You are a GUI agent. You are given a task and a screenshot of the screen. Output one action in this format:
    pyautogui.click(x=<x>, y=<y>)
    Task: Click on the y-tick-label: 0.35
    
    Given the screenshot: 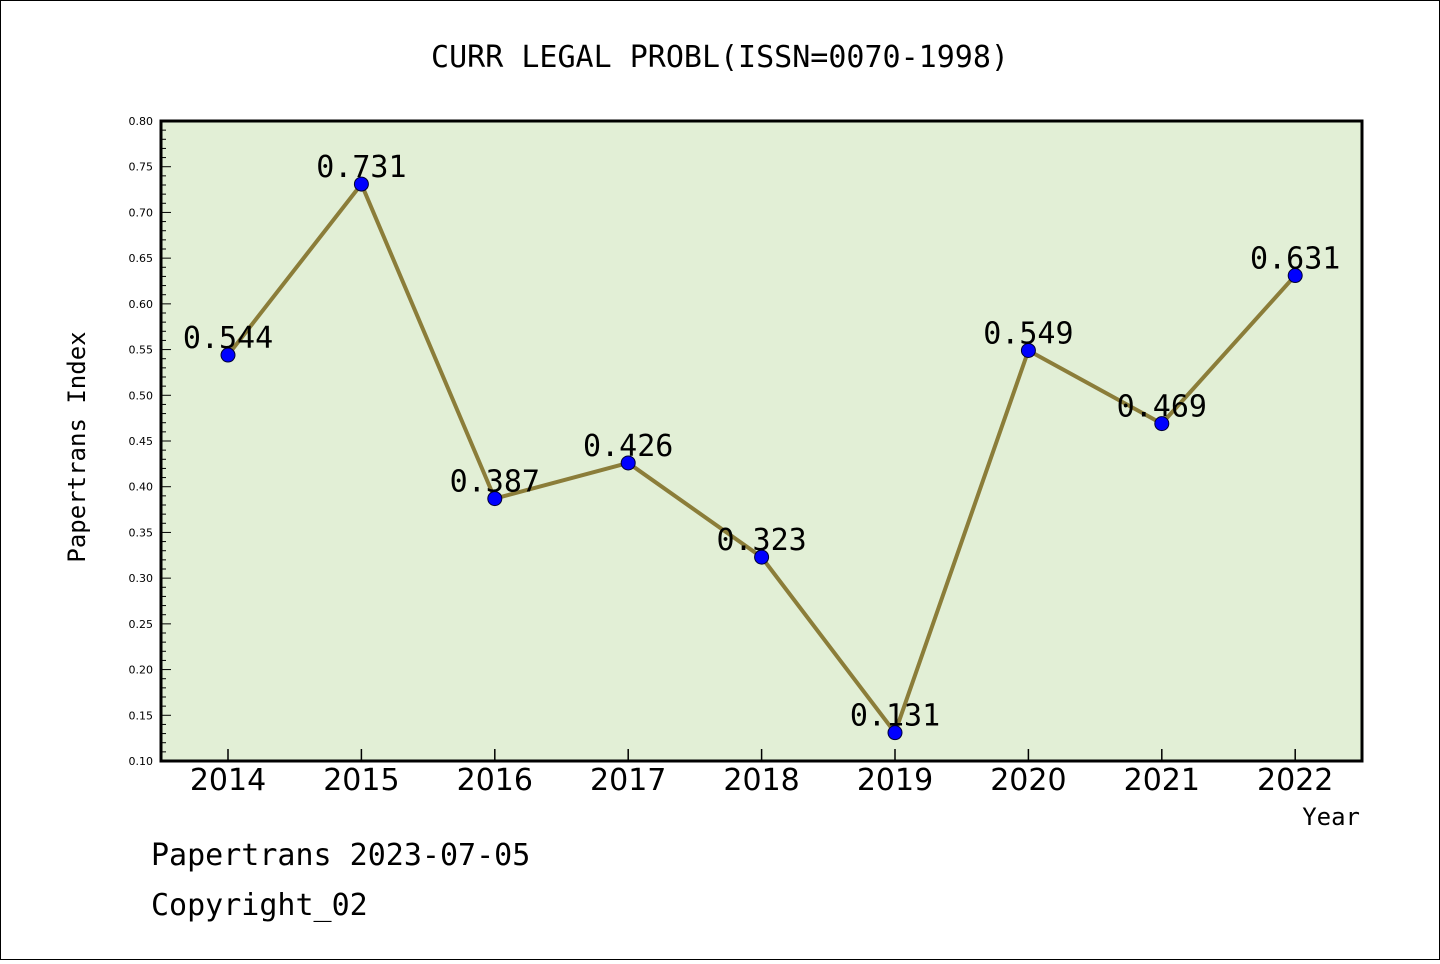 What is the action you would take?
    pyautogui.click(x=141, y=532)
    